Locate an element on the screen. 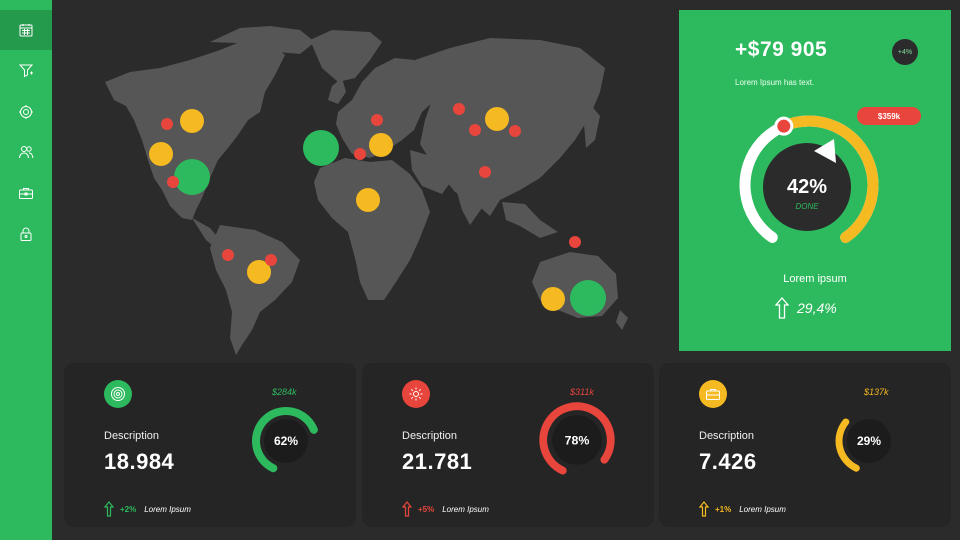  progress-gauge: 42% DONE is located at coordinates (809, 179).